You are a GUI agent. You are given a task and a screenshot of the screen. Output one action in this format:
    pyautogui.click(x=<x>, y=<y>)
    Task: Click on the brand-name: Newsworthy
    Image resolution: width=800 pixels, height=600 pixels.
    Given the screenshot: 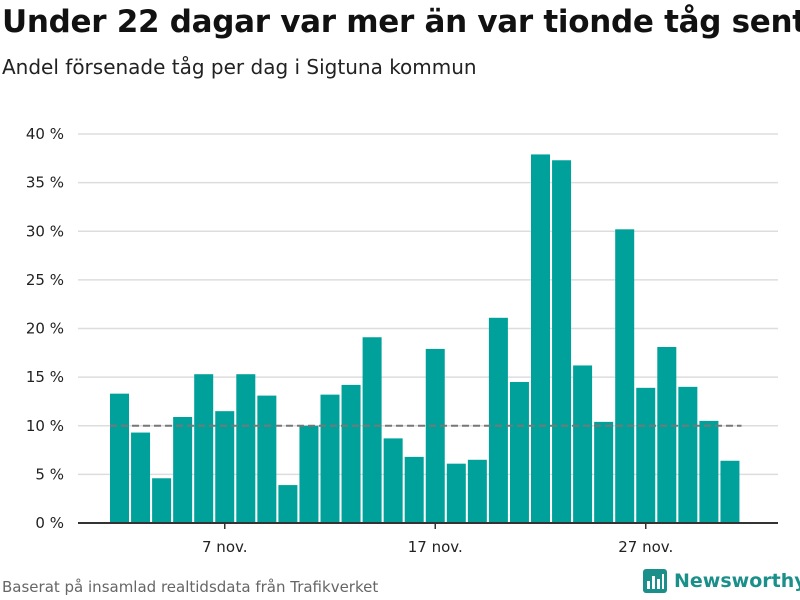 What is the action you would take?
    pyautogui.click(x=737, y=581)
    